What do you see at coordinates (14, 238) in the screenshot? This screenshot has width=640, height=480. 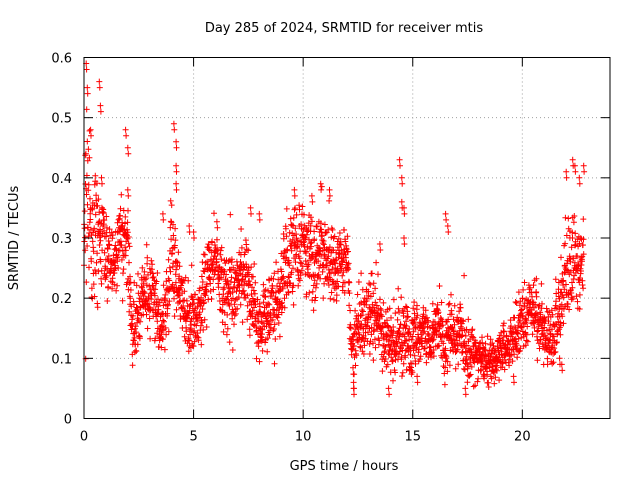 I see `y-axis-label: SRMTID / TECUs` at bounding box center [14, 238].